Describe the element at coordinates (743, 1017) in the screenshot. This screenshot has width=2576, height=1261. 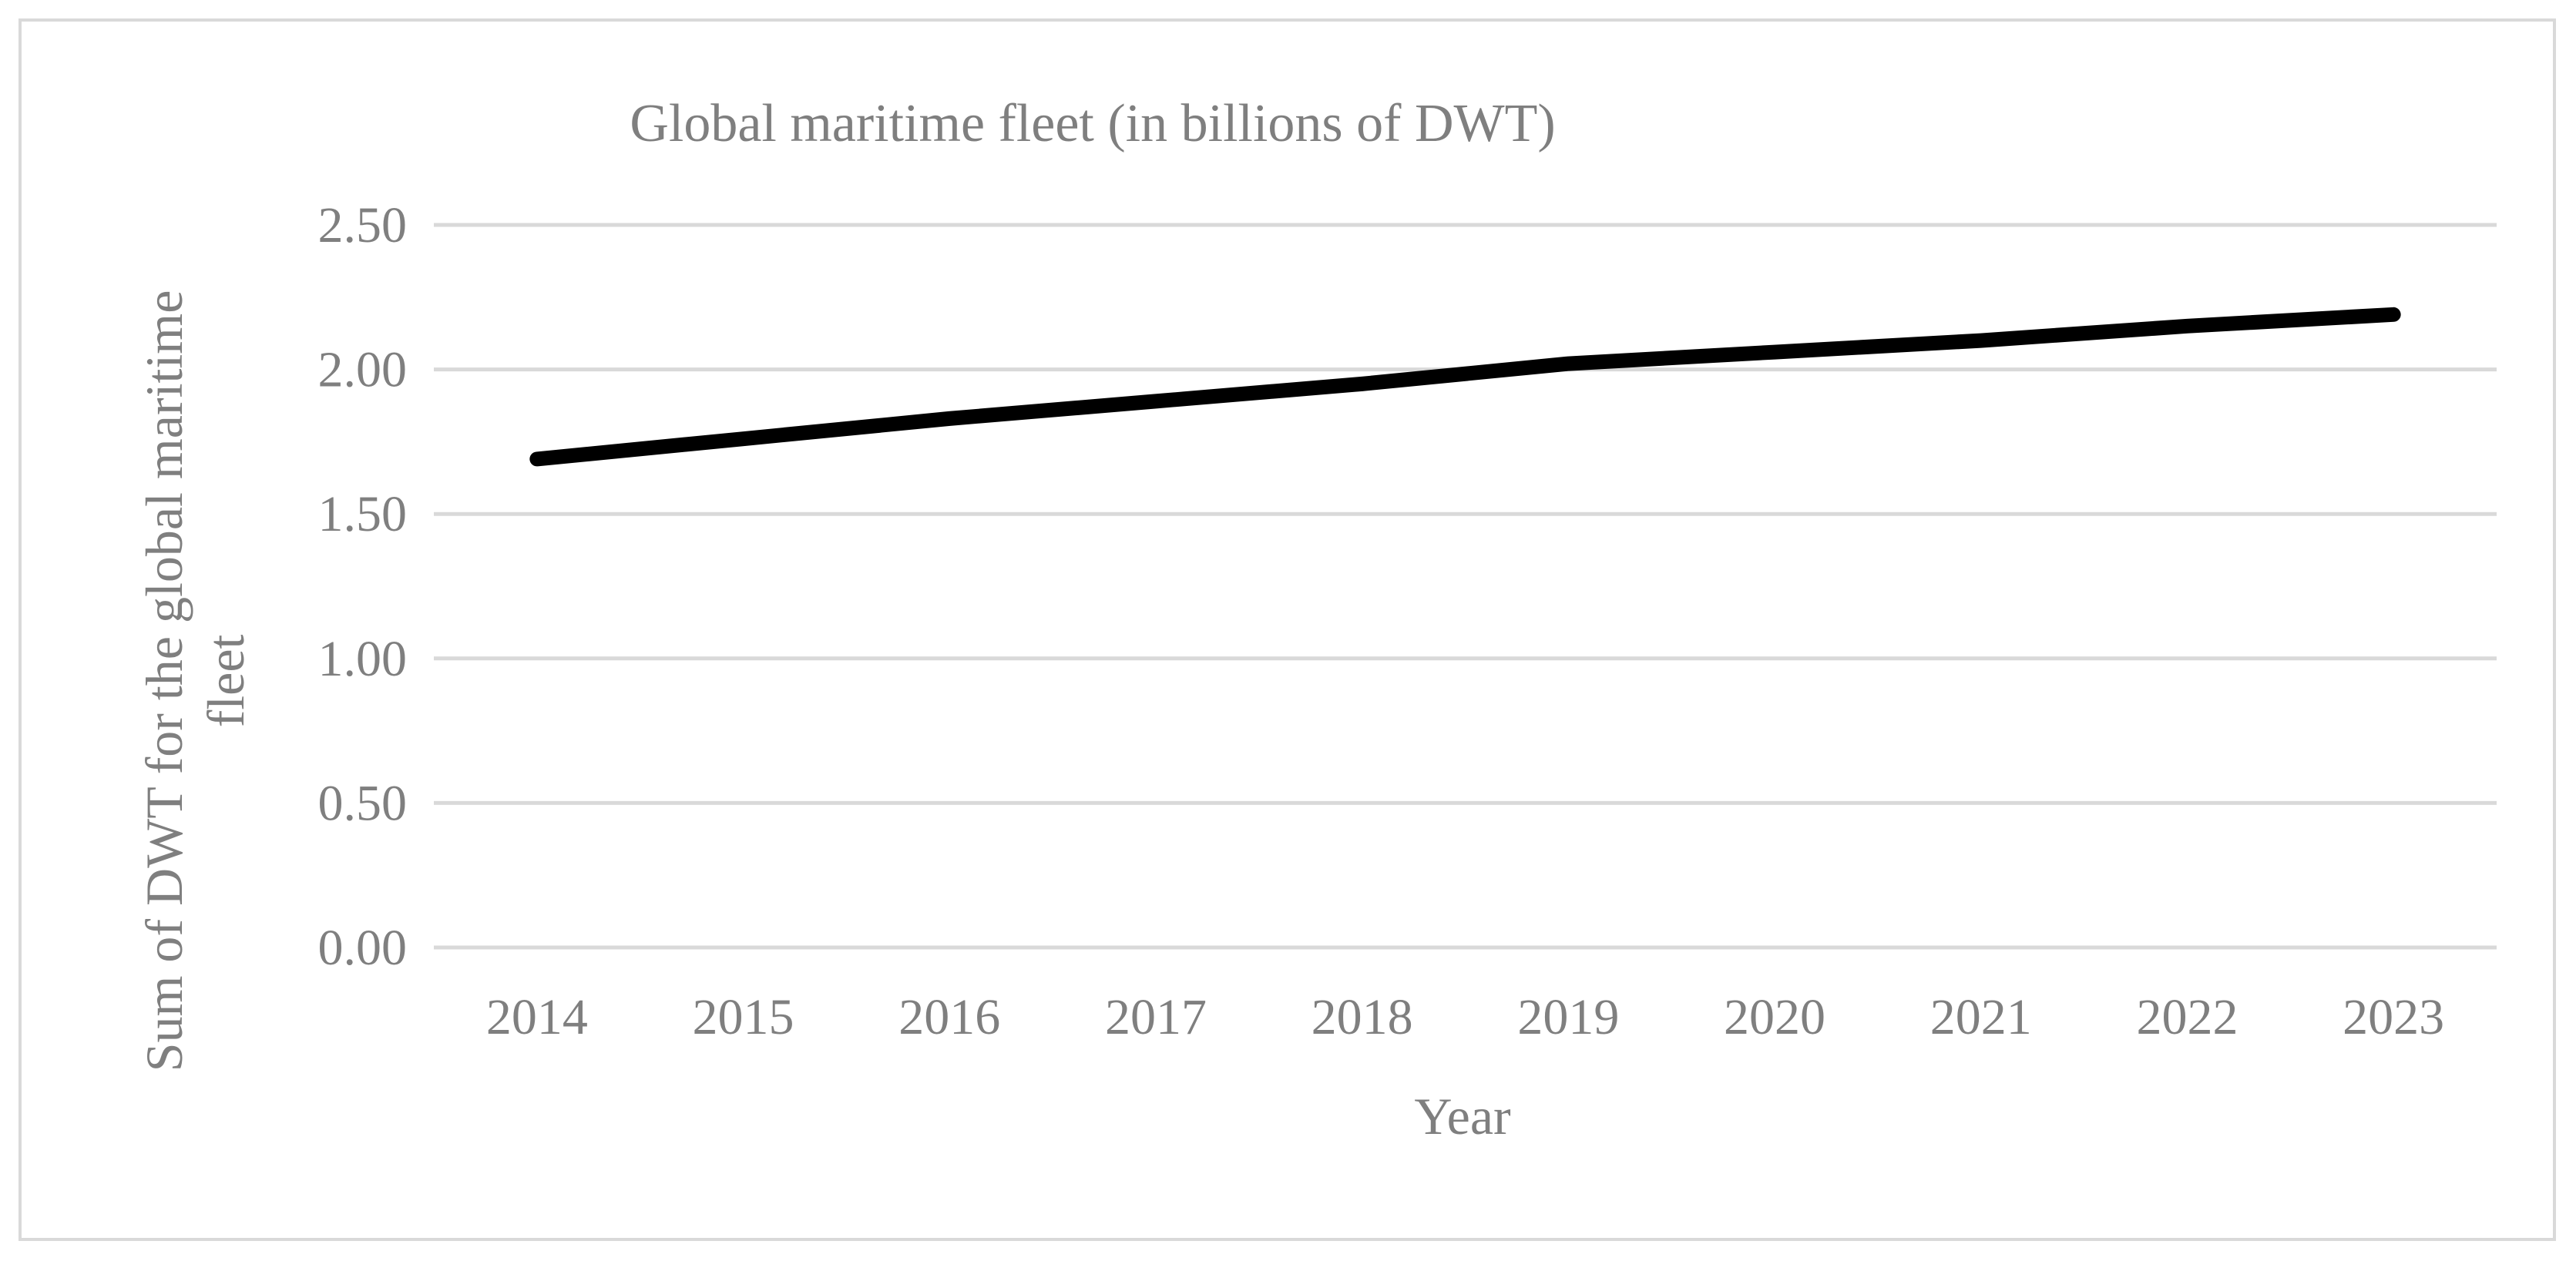
I see `x-tick-label: 2015` at that location.